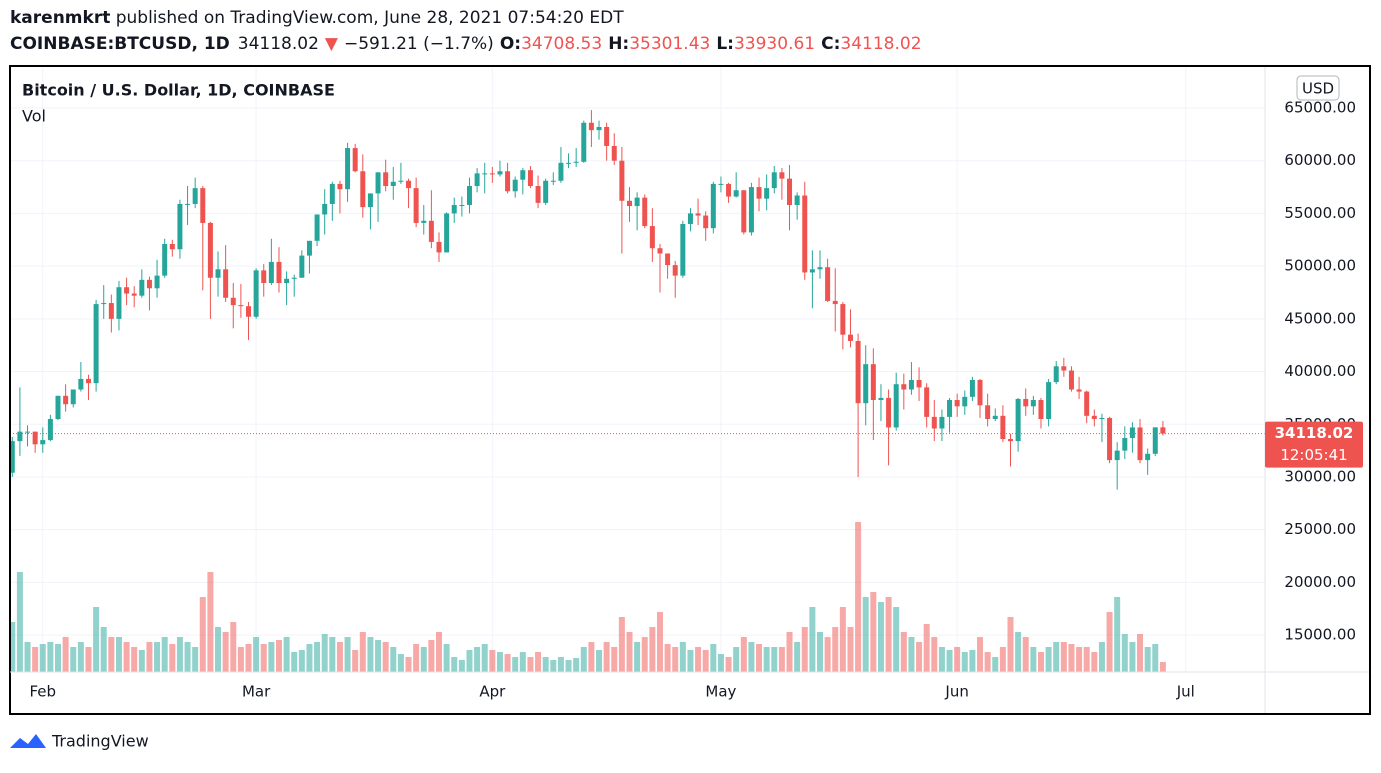 The height and width of the screenshot is (773, 1381). Describe the element at coordinates (1320, 635) in the screenshot. I see `y-tick-label: 15000.00` at that location.